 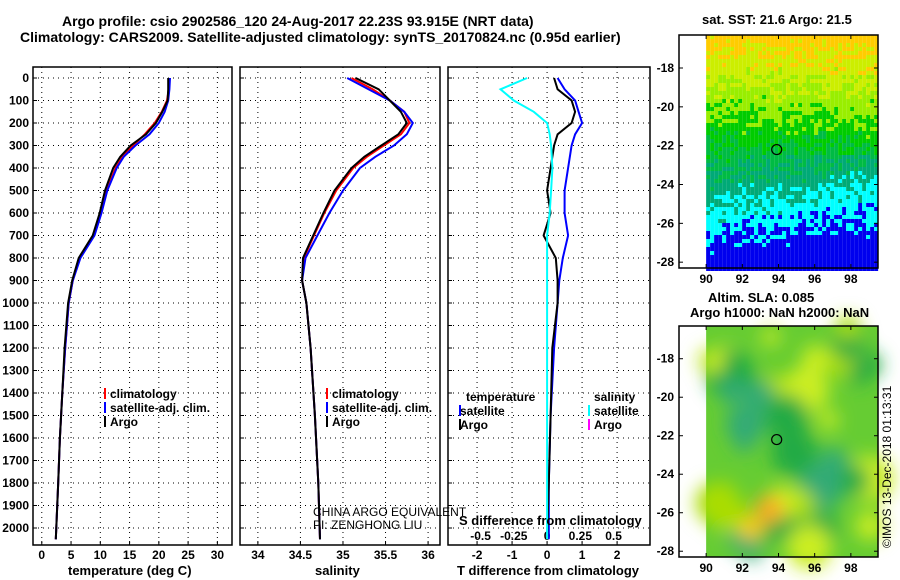 I want to click on legend-label: satellite, so click(x=482, y=411).